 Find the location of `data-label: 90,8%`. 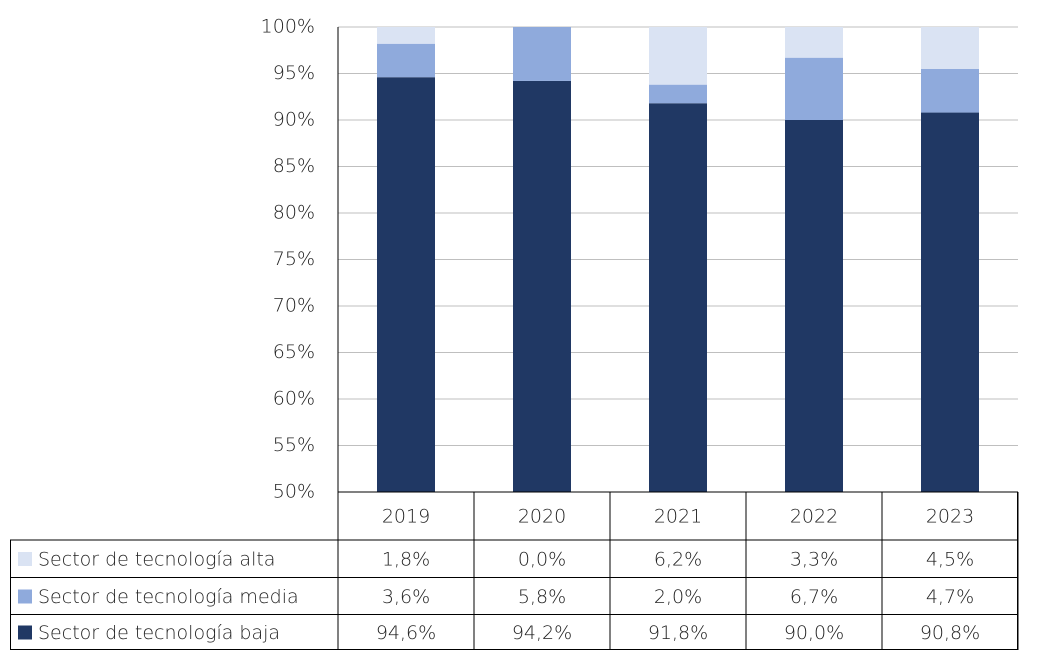

data-label: 90,8% is located at coordinates (950, 633).